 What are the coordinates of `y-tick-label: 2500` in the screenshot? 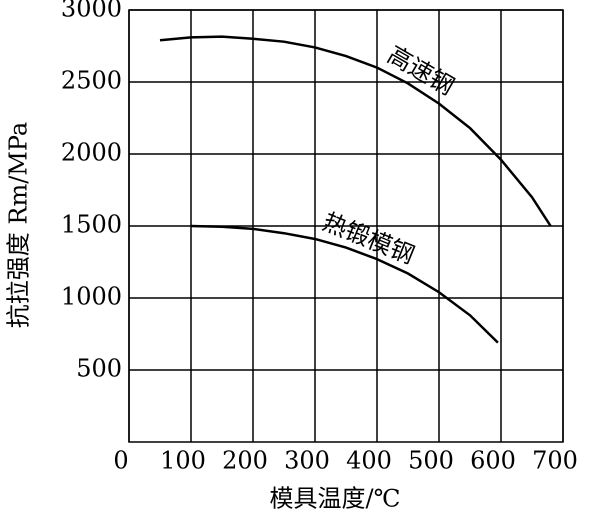 It's located at (91, 81).